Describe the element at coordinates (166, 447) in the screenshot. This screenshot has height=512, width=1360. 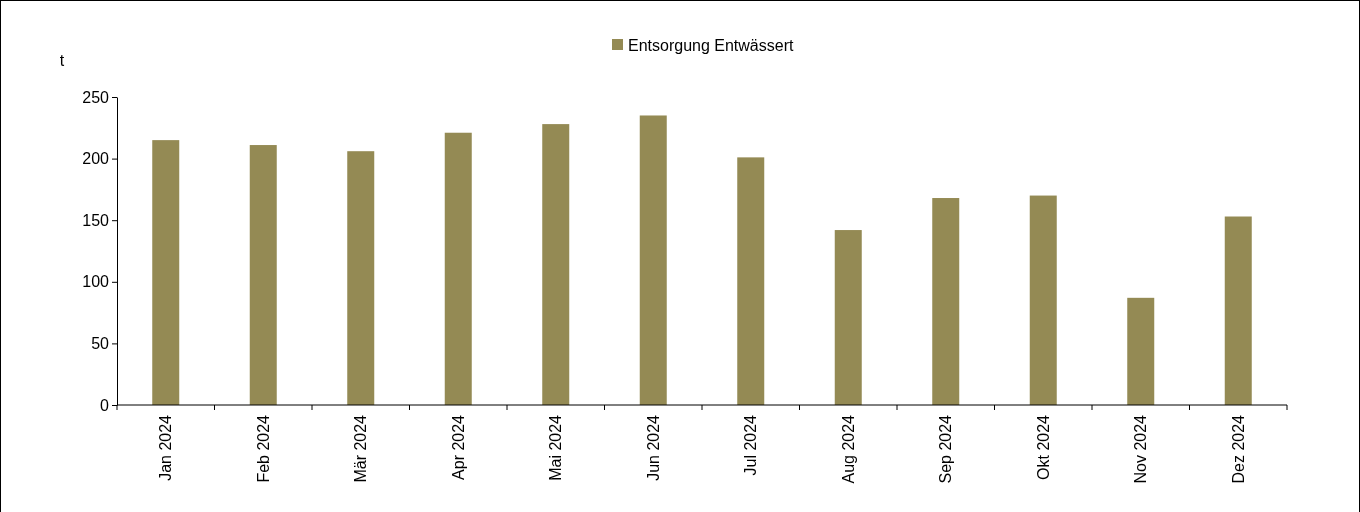
I see `x-tick-label: Jan 2024` at that location.